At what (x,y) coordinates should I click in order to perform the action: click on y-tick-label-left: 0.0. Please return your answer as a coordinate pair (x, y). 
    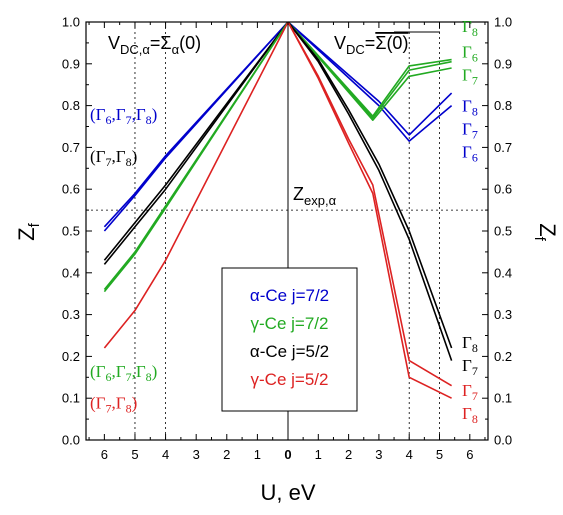
    Looking at the image, I should click on (71, 440).